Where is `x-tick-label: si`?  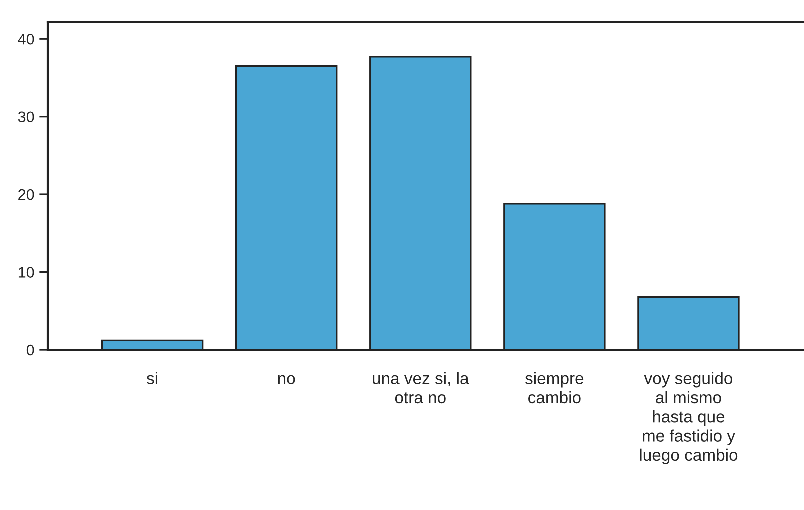
x-tick-label: si is located at coordinates (152, 378).